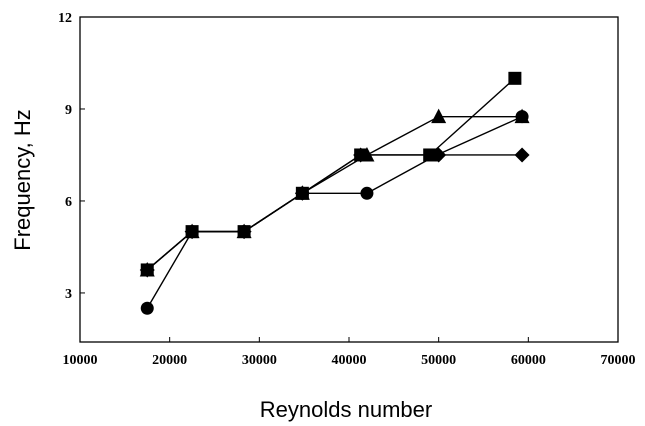 The width and height of the screenshot is (645, 426). What do you see at coordinates (259, 360) in the screenshot?
I see `x-tick-label: 30000` at bounding box center [259, 360].